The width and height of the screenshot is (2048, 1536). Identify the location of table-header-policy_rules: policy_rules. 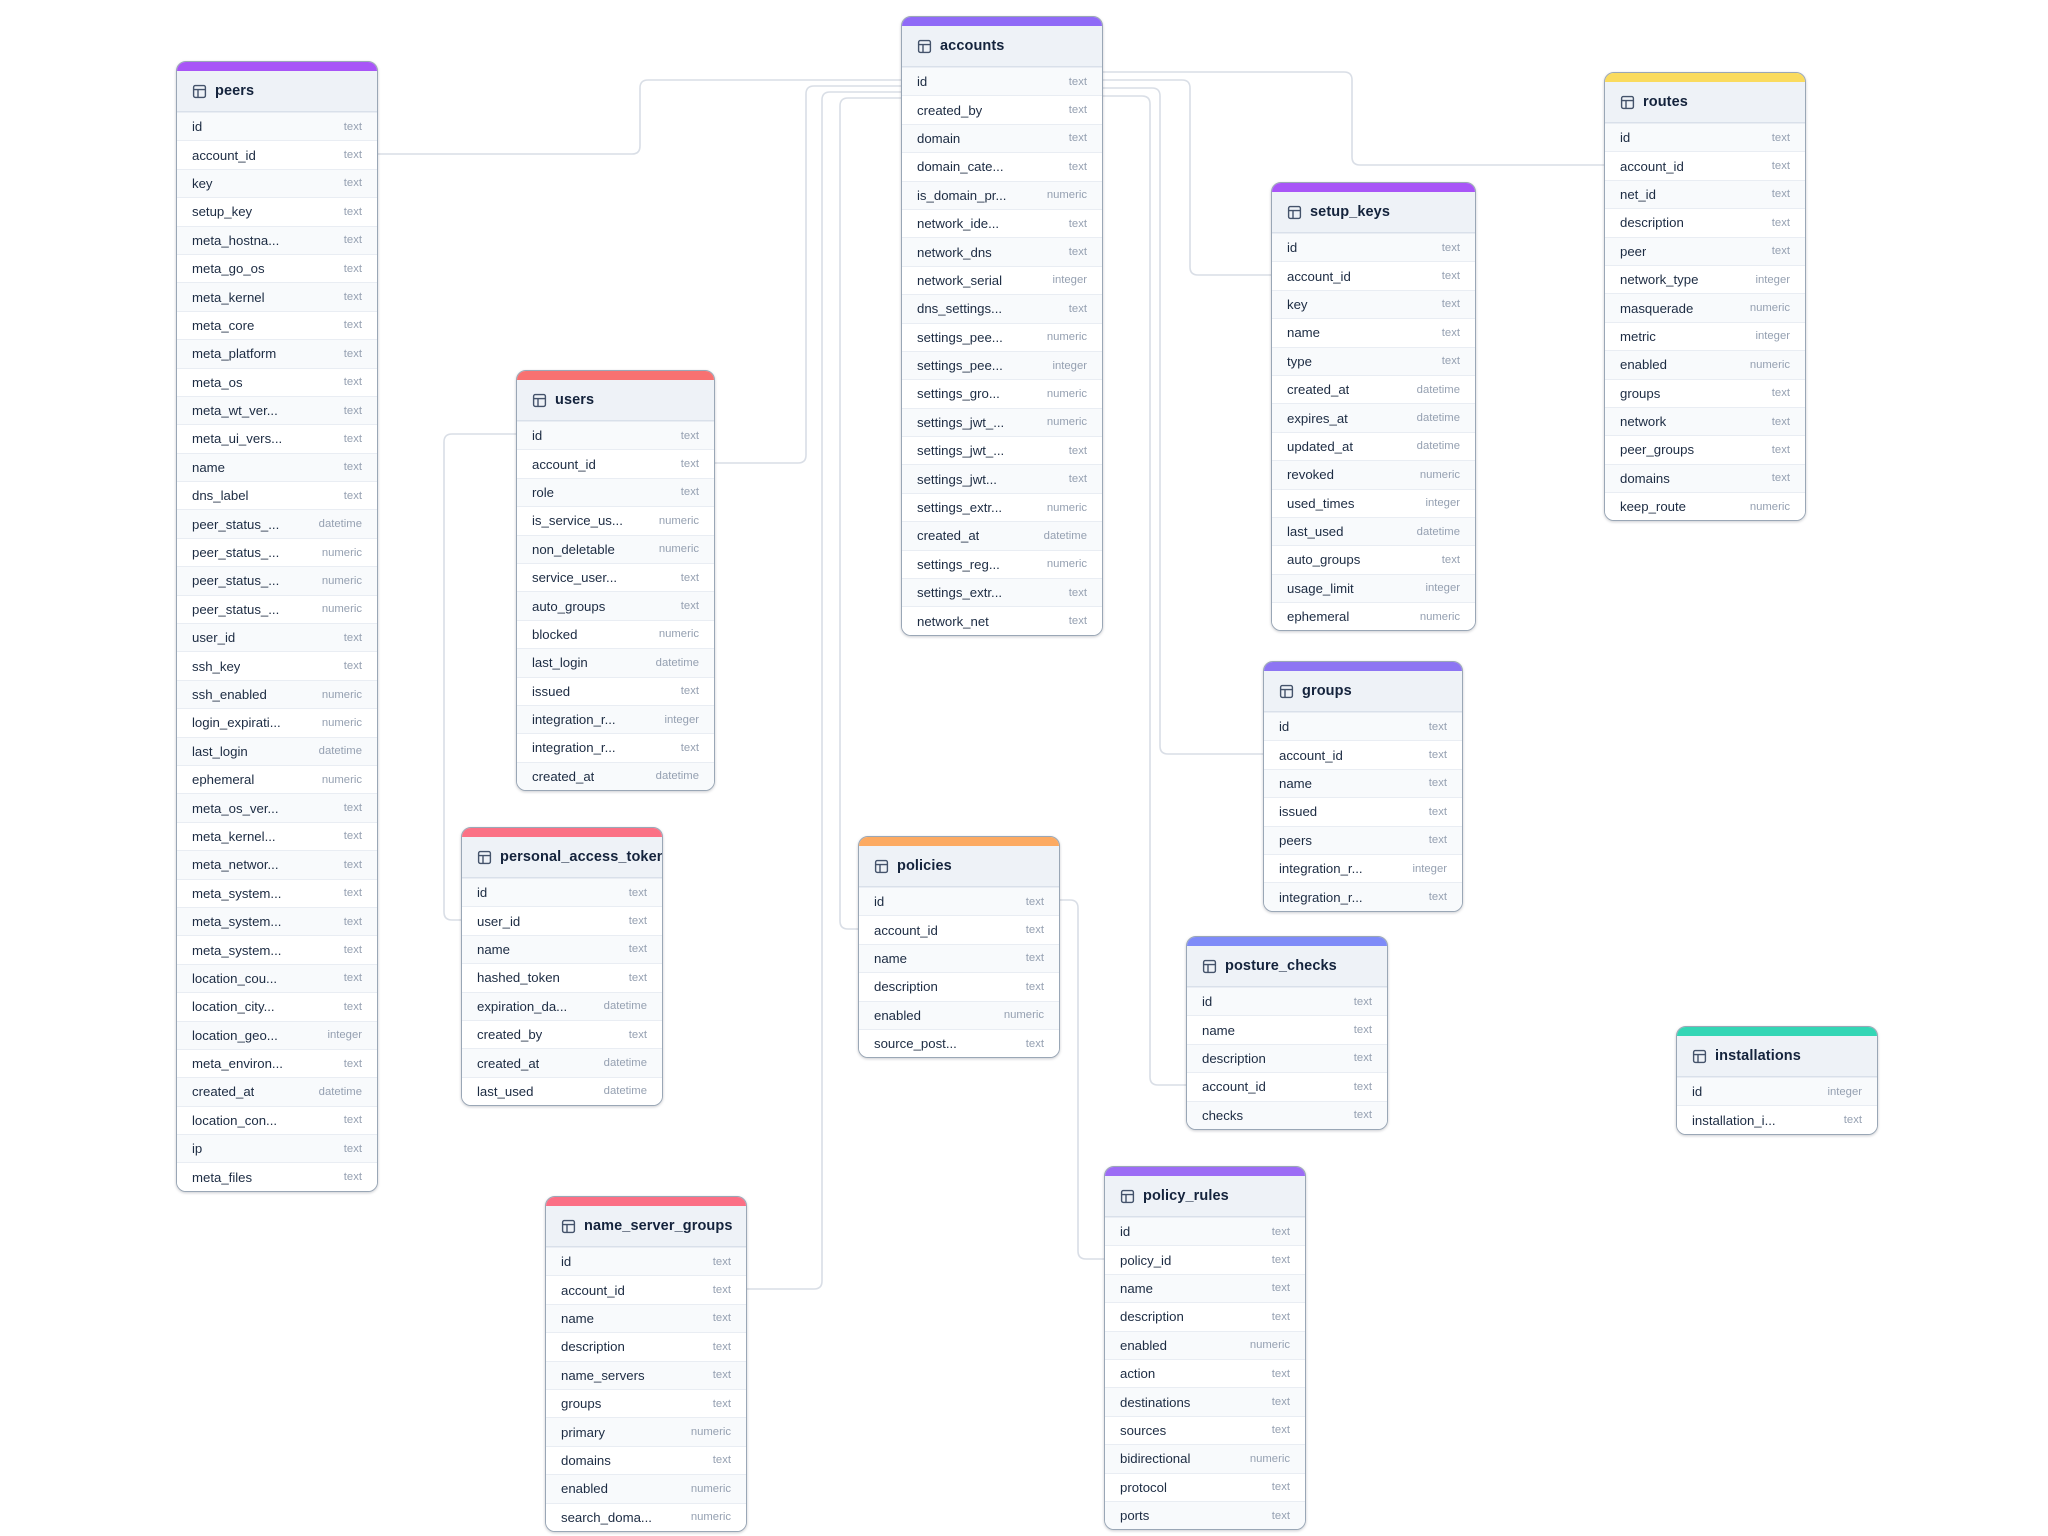
(1205, 1196).